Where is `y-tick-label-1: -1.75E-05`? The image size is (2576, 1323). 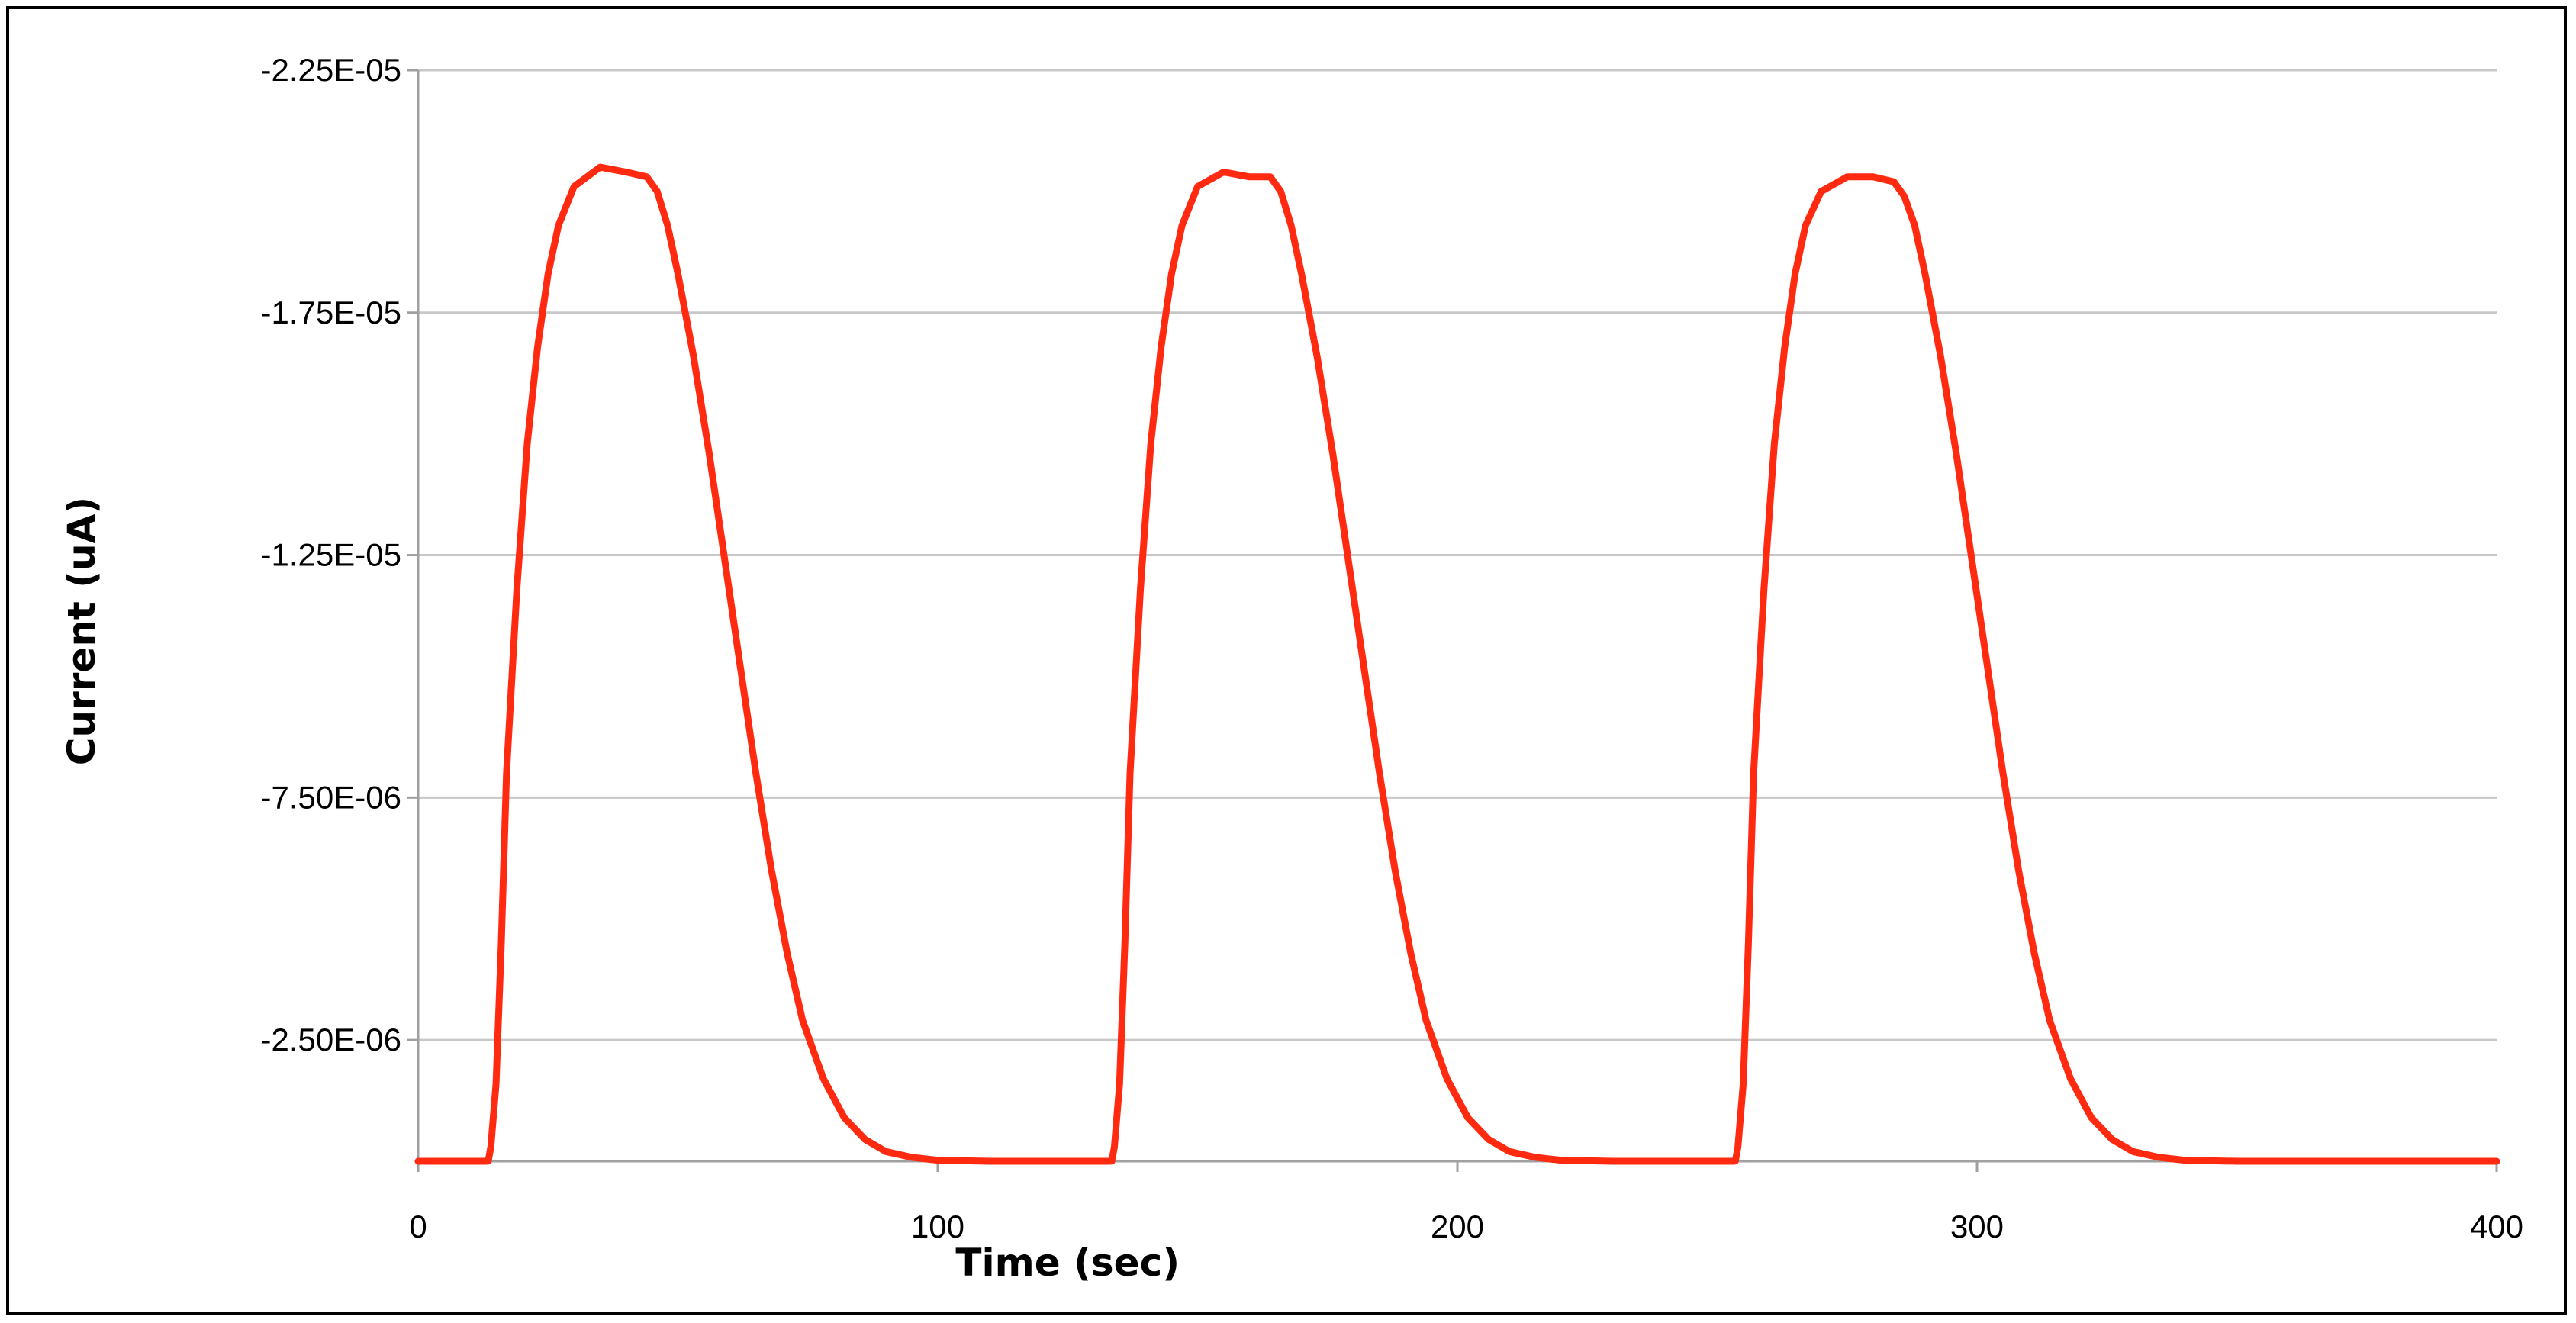 y-tick-label-1: -1.75E-05 is located at coordinates (331, 312).